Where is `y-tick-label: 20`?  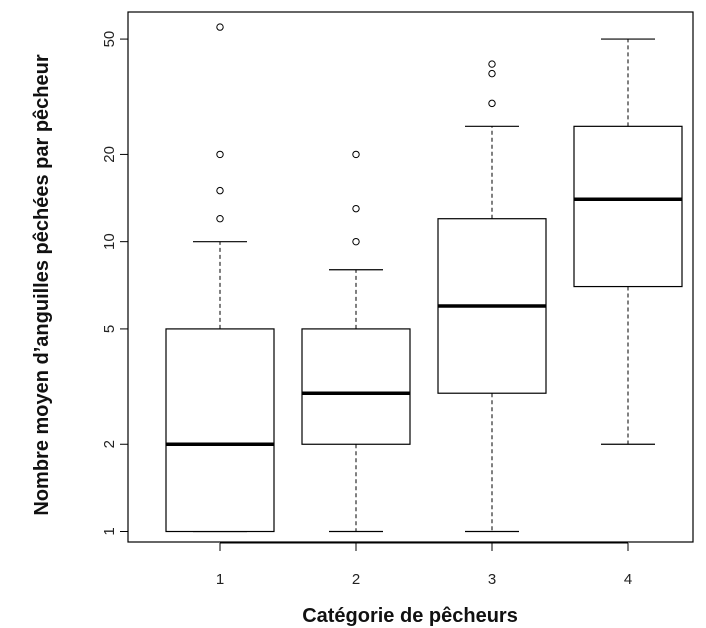 y-tick-label: 20 is located at coordinates (109, 154).